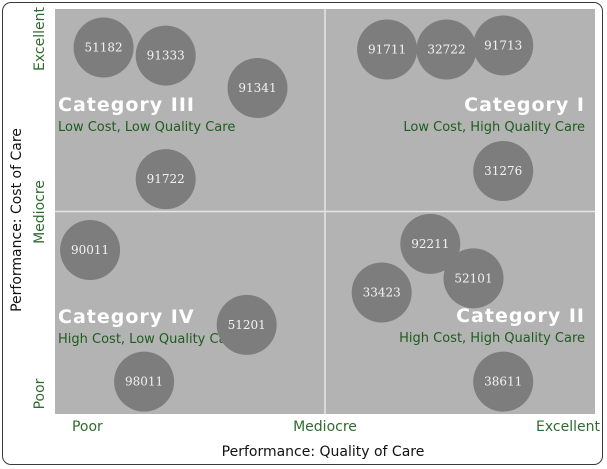 This screenshot has width=607, height=469. Describe the element at coordinates (568, 427) in the screenshot. I see `x-tick-label-2: Excellent` at that location.